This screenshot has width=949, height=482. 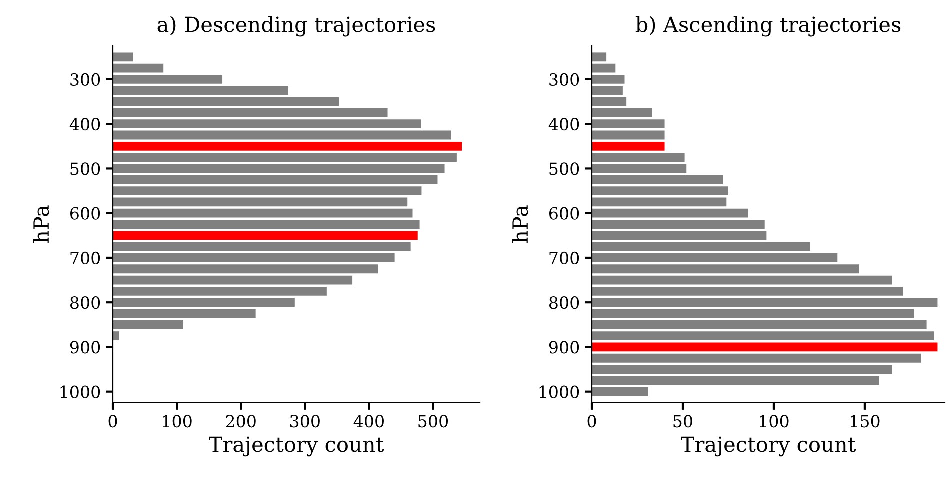 I want to click on x-tick-label: 50, so click(x=683, y=421).